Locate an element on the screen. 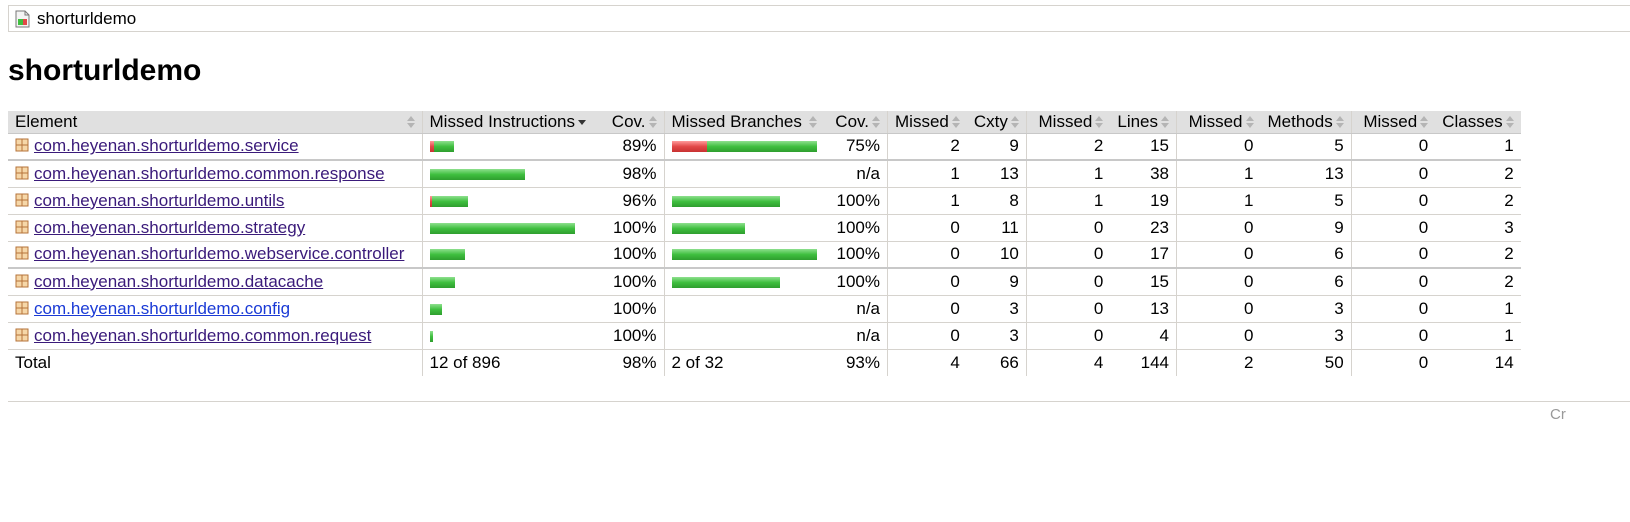 The height and width of the screenshot is (522, 1630). missed-lines-cell: 0 is located at coordinates (1068, 309).